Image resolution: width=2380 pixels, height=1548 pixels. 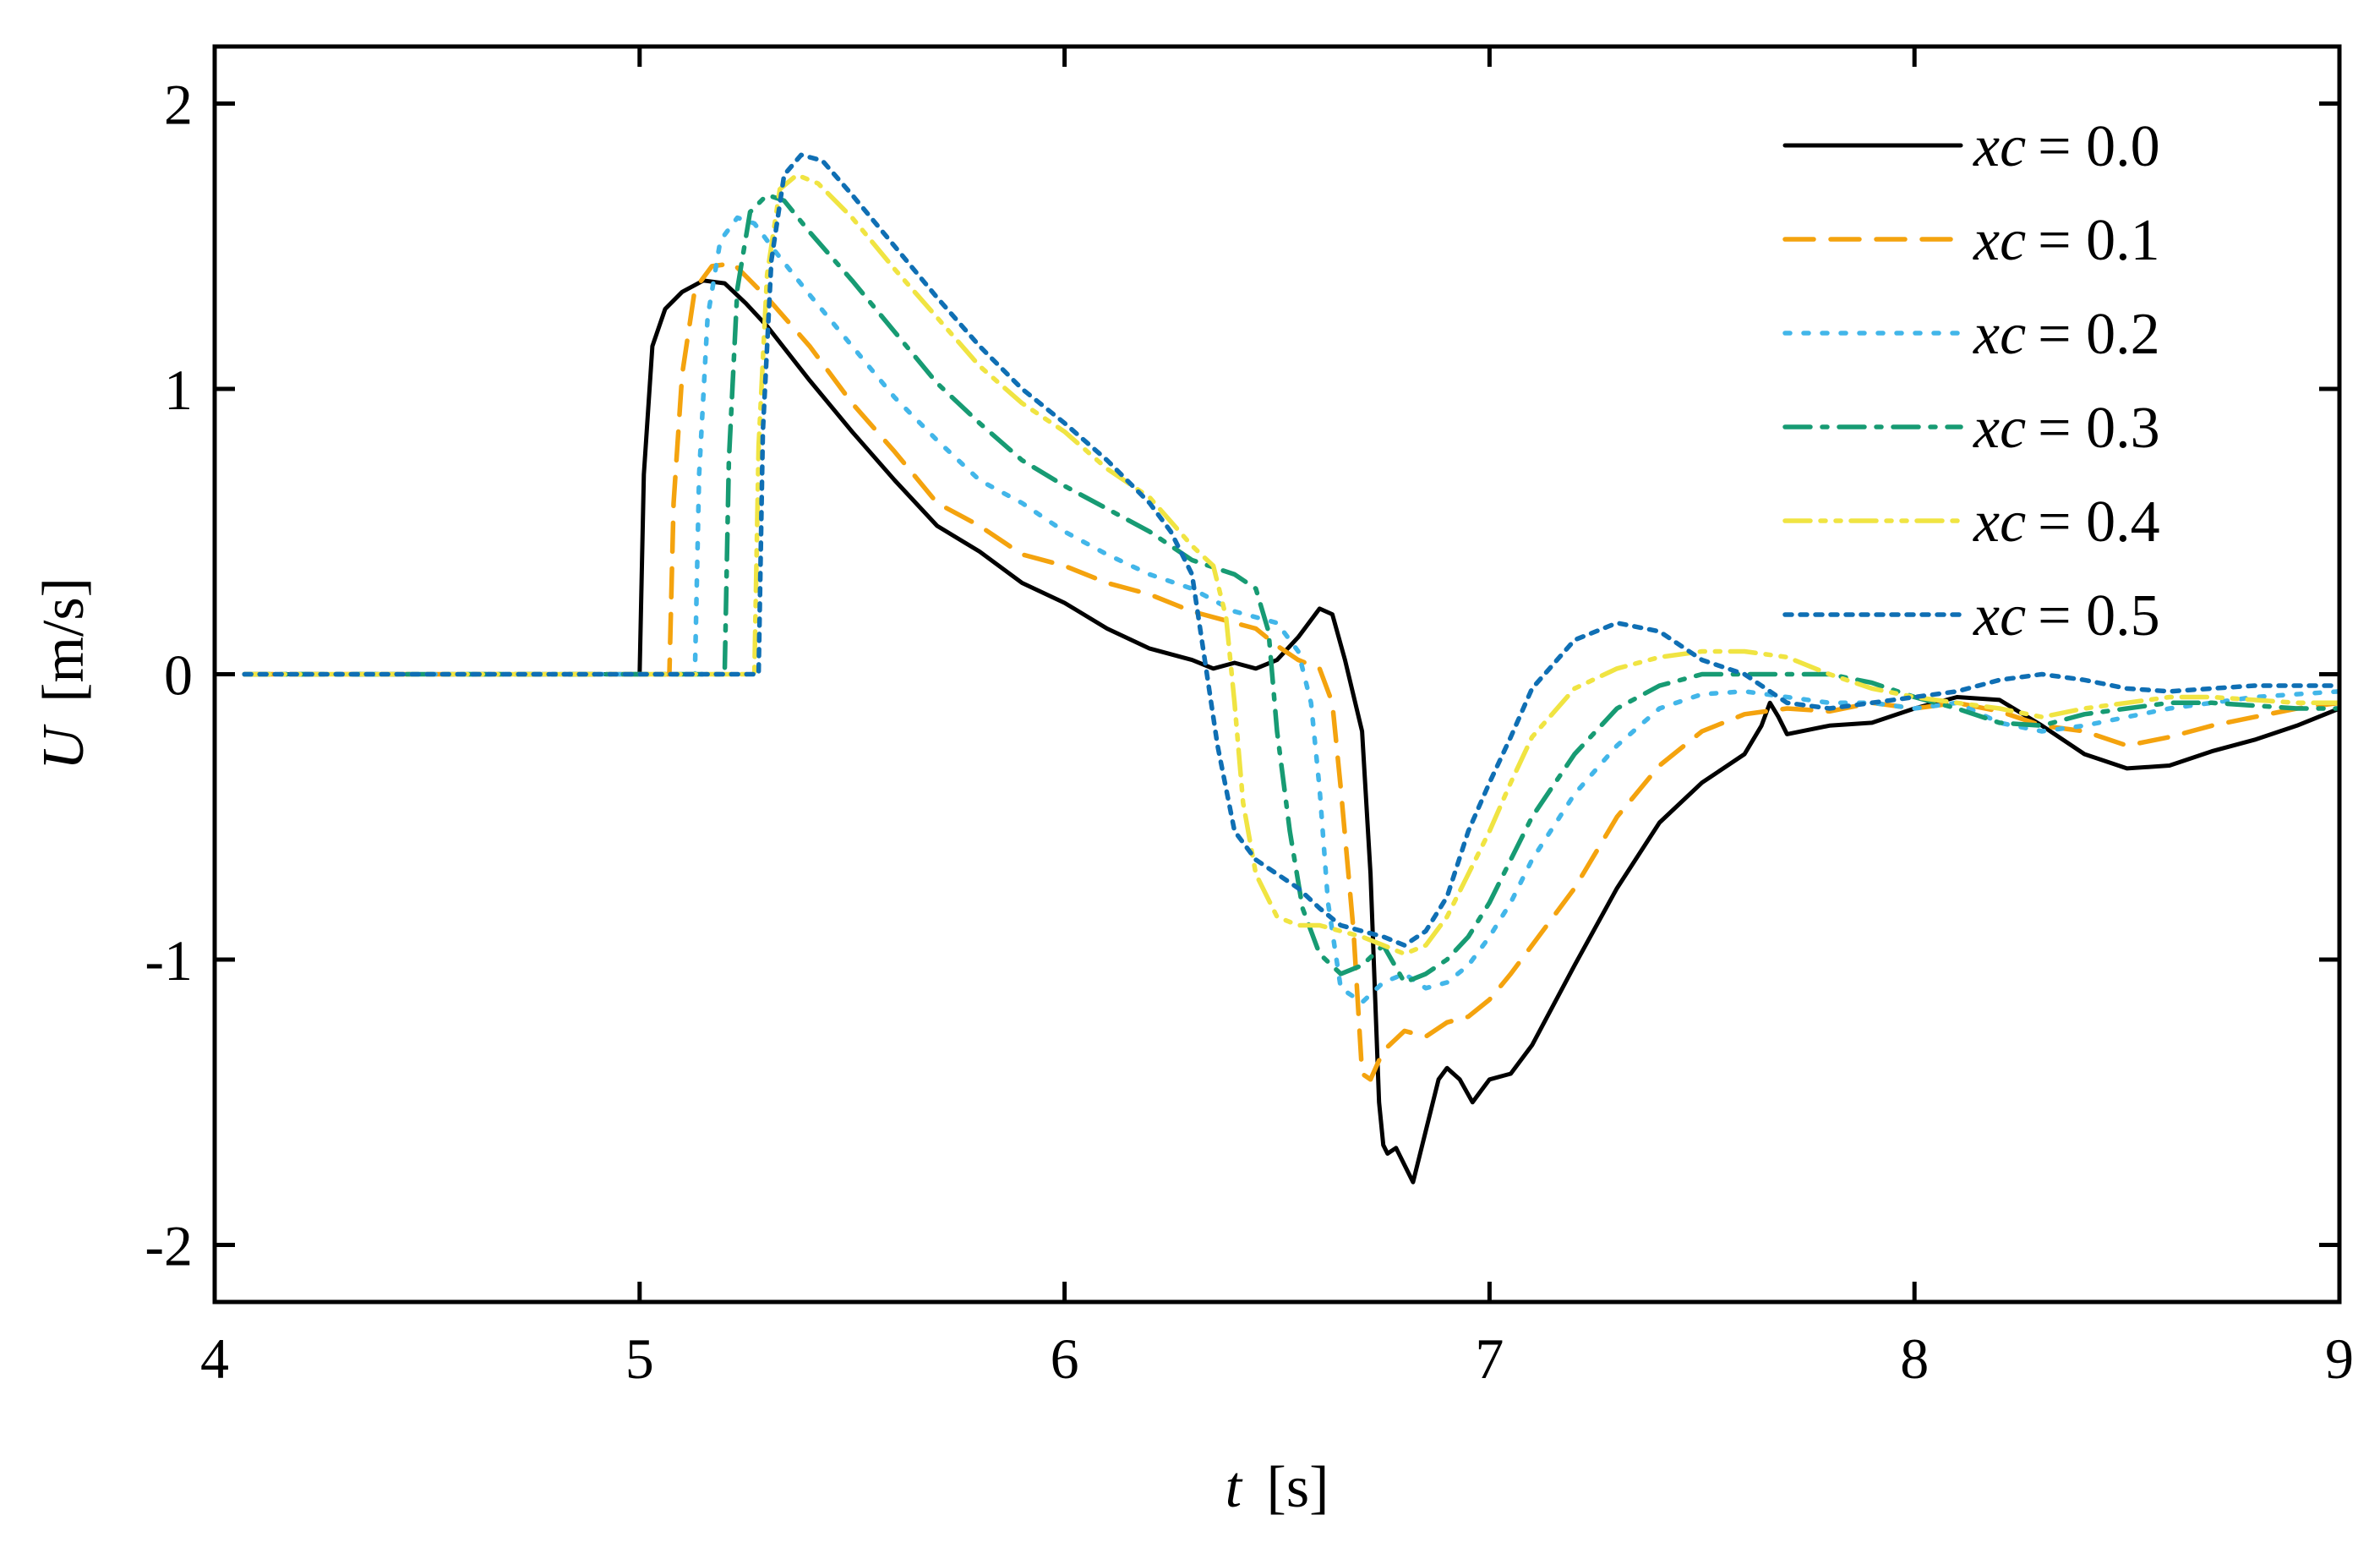 What do you see at coordinates (2066, 428) in the screenshot?
I see `legend-label-3: xc = 0.3` at bounding box center [2066, 428].